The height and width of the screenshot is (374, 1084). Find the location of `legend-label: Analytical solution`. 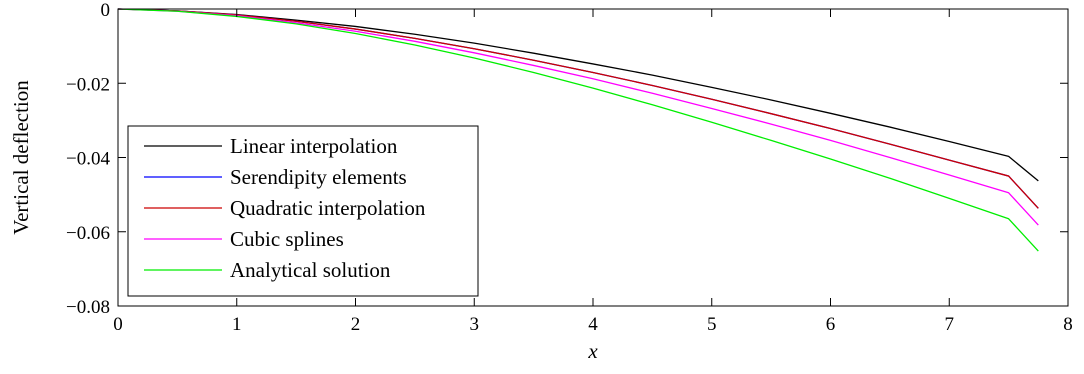

legend-label: Analytical solution is located at coordinates (310, 270).